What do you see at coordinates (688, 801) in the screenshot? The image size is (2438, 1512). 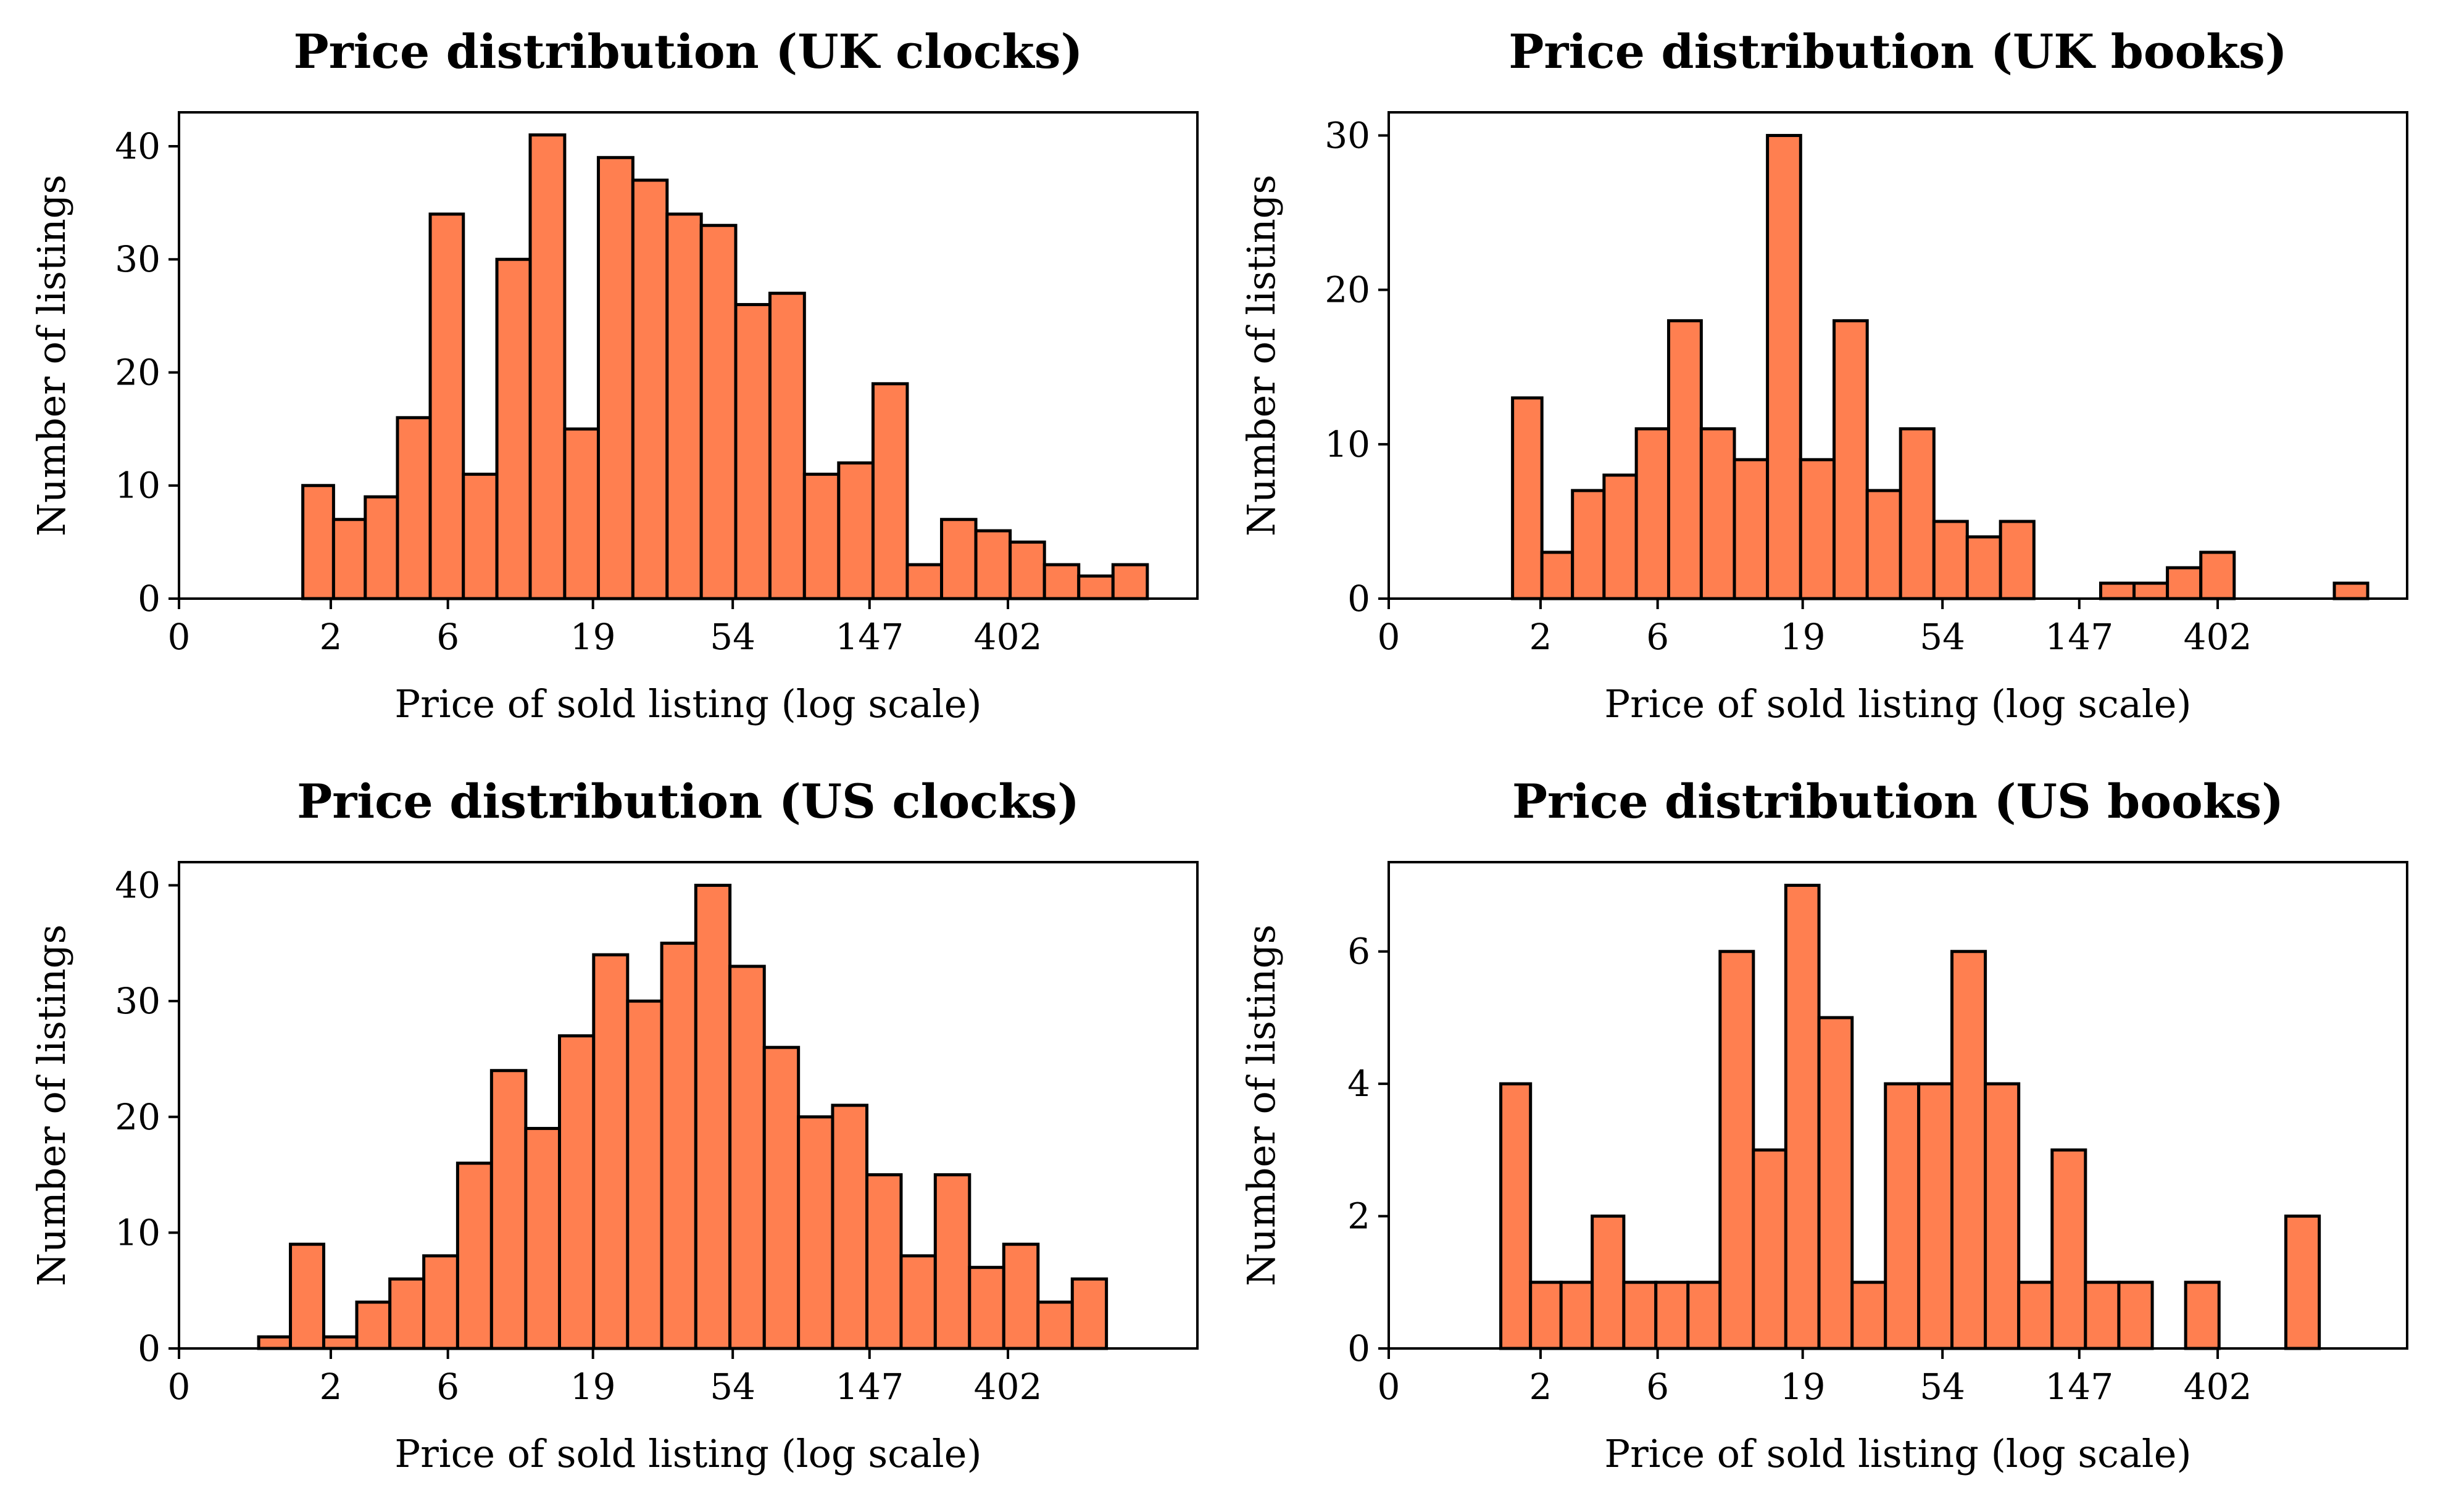 I see `chart-title: Price distribution (US clocks)` at bounding box center [688, 801].